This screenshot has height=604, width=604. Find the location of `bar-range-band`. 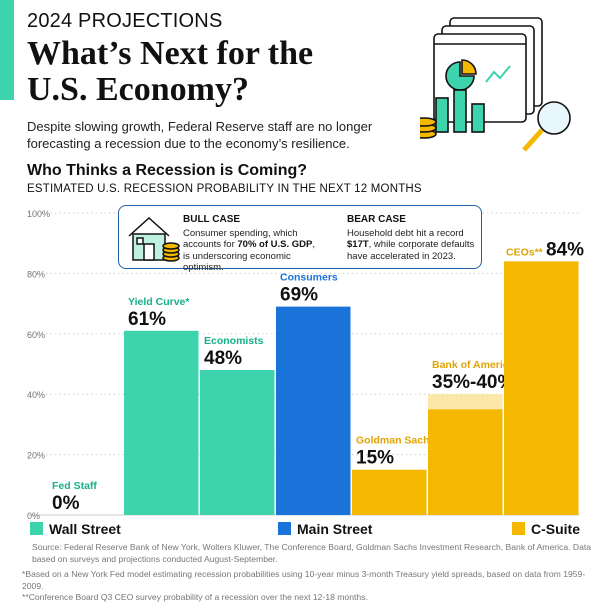

bar-range-band is located at coordinates (465, 402).